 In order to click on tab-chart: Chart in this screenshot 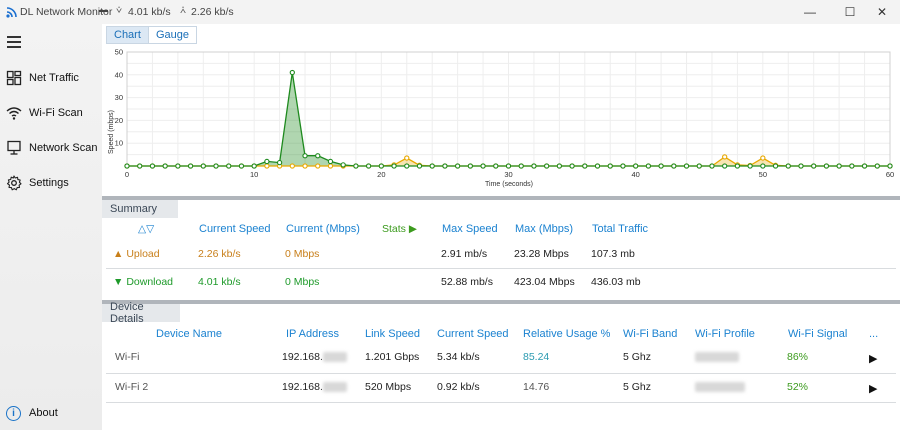, I will do `click(127, 35)`.